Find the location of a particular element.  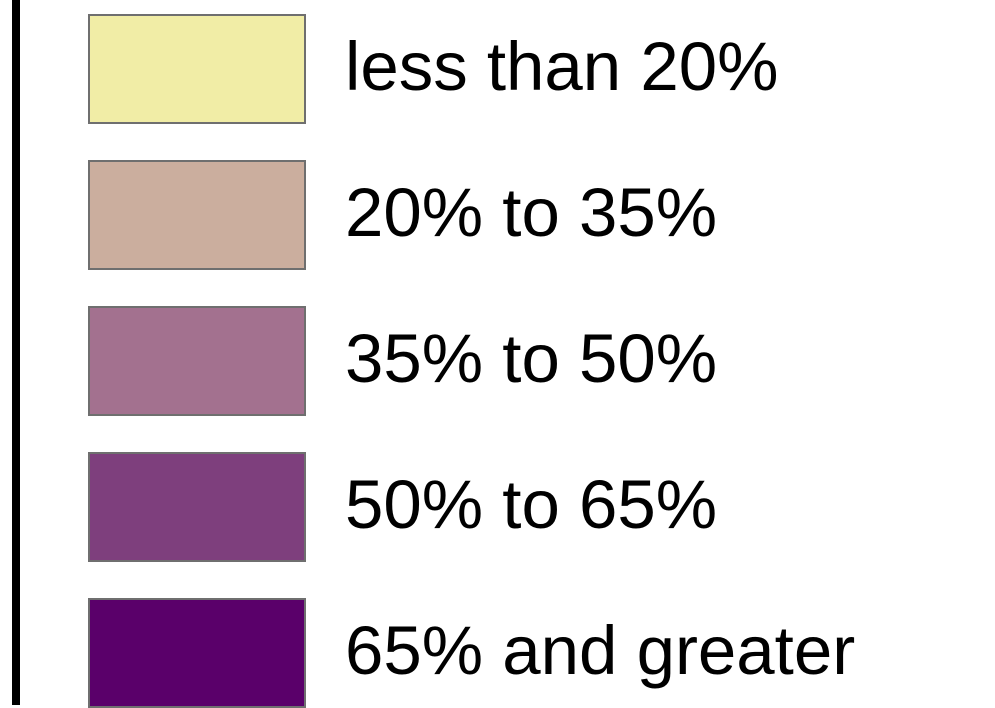

legend-item-50-to-65: 50% to 65% is located at coordinates (528, 507).